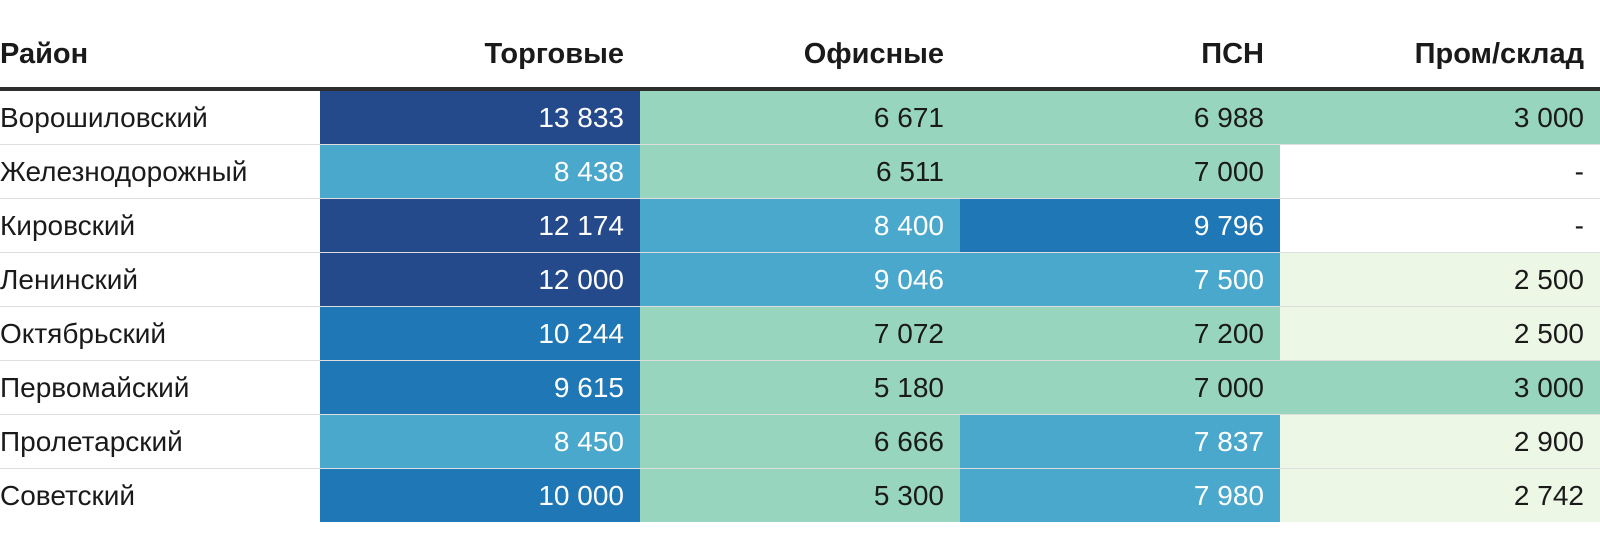  Describe the element at coordinates (480, 441) in the screenshot. I see `value-cell-retail: 8 450` at that location.